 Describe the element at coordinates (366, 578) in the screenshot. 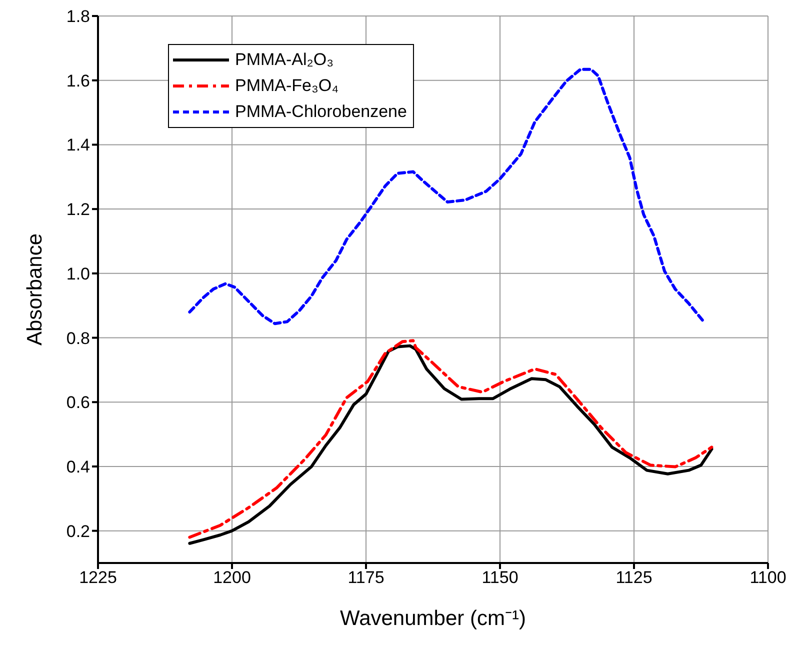

I see `x-tick-label: 1175` at that location.